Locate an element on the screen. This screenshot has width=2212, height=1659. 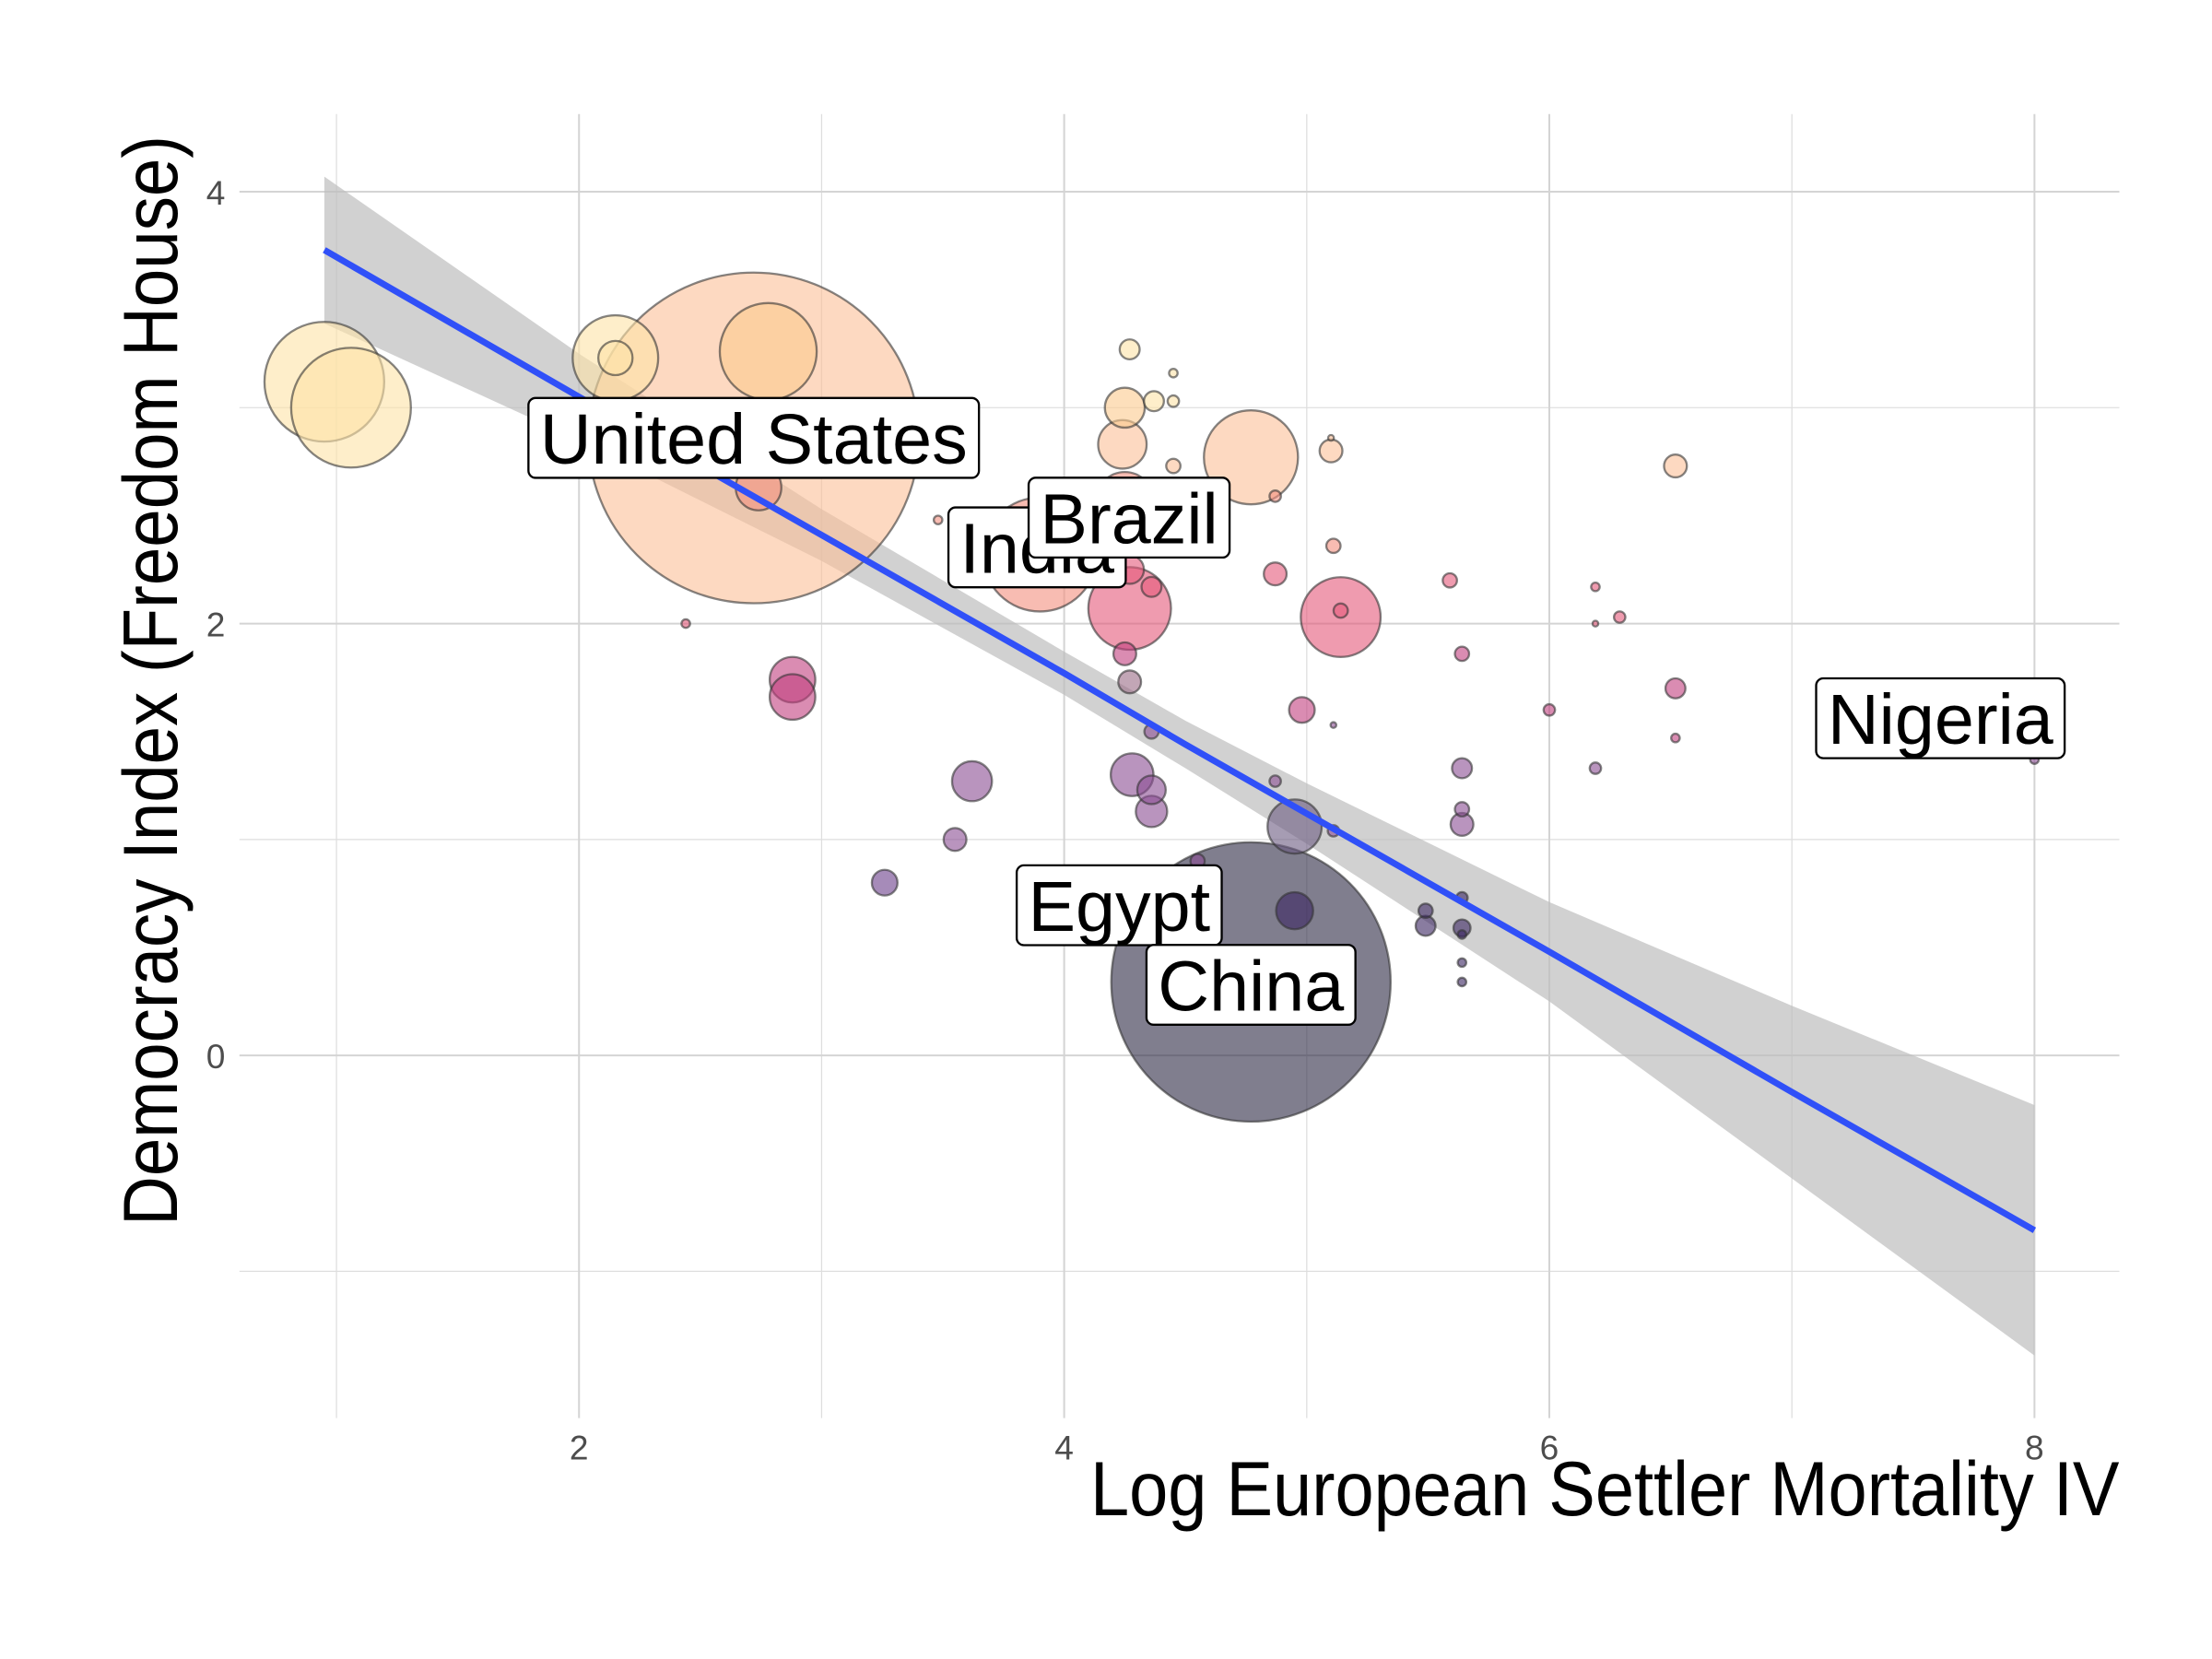
label-text: United States is located at coordinates (754, 439).